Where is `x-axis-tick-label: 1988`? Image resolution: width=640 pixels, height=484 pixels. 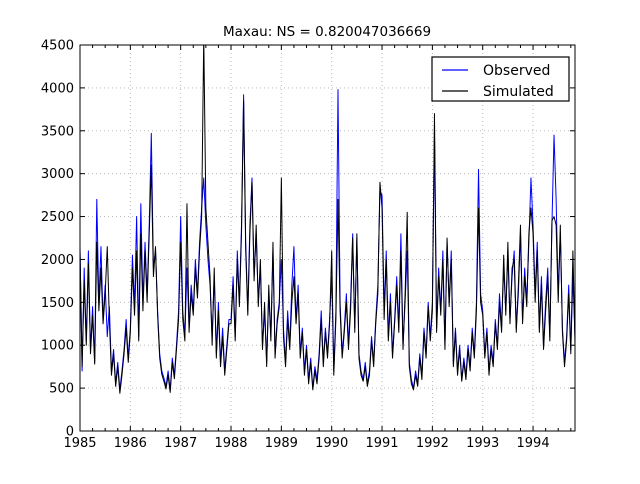
x-axis-tick-label: 1988 is located at coordinates (230, 443).